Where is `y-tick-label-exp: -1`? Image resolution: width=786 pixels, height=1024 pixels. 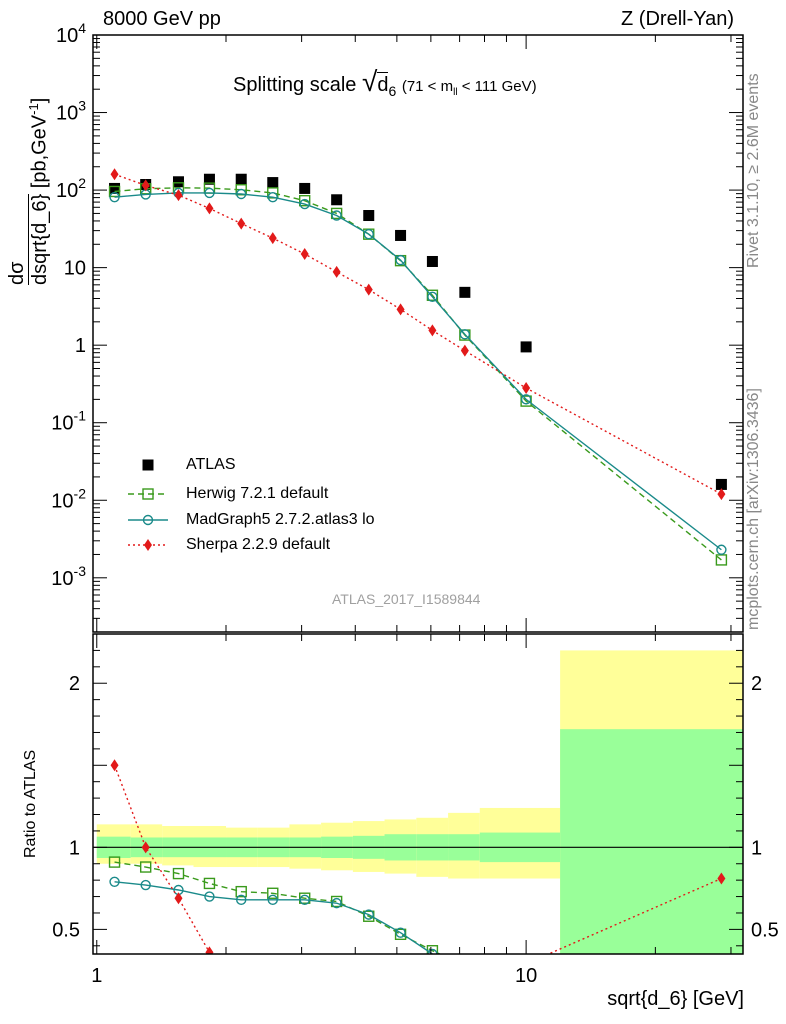 y-tick-label-exp: -1 is located at coordinates (80, 416).